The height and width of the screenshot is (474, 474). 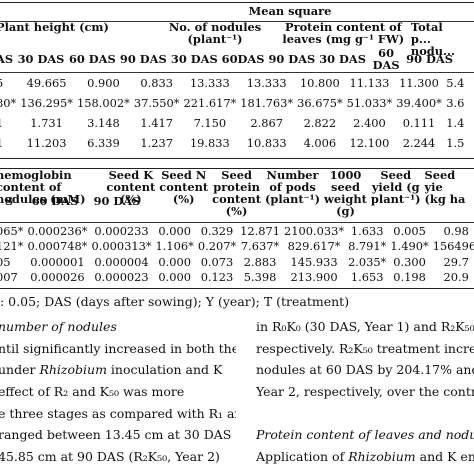 I want to click on table-cell: 19.833, so click(x=209, y=143).